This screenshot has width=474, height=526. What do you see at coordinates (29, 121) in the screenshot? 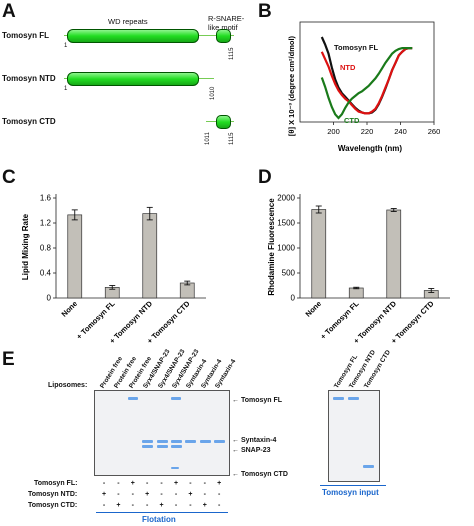
I see `row-name-ctd: Tomosyn CTD` at bounding box center [29, 121].